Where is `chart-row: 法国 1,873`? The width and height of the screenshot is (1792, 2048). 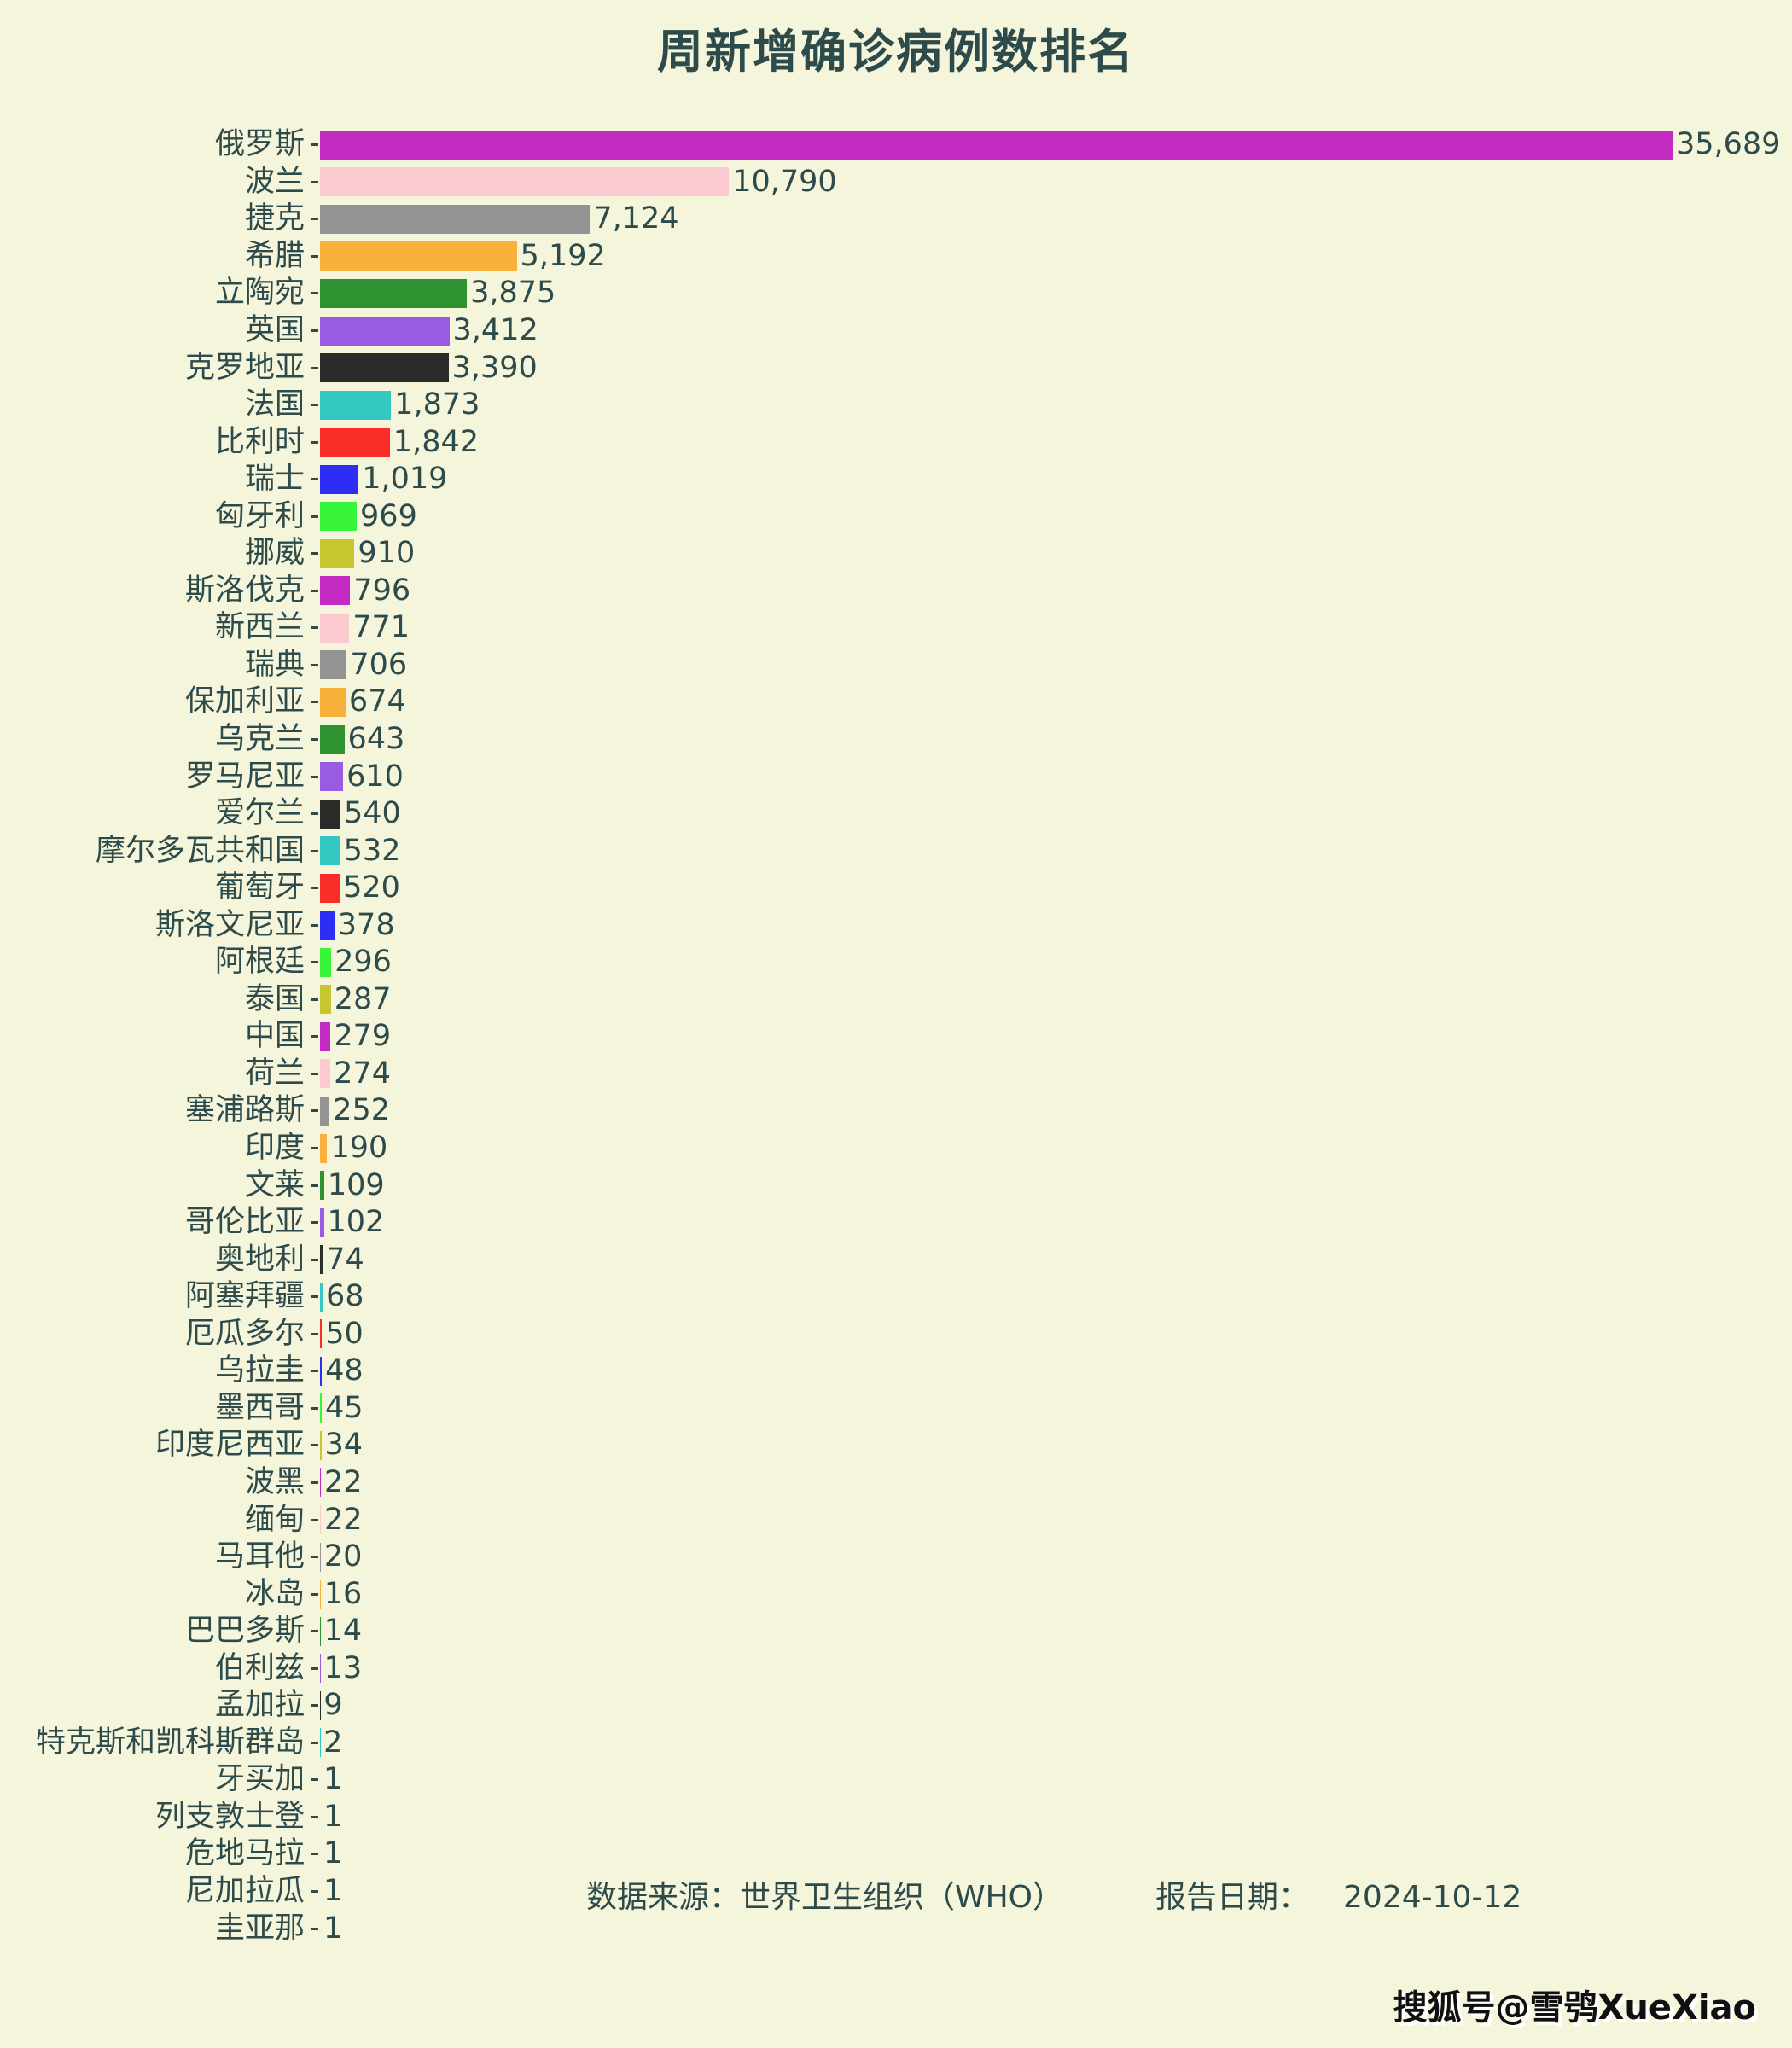 chart-row: 法国 1,873 is located at coordinates (896, 405).